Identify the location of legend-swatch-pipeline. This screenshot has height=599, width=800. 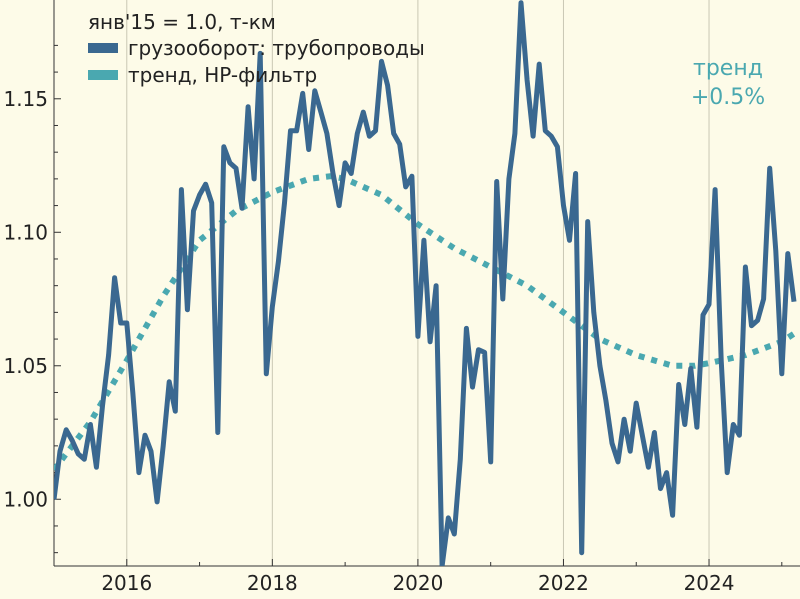
(103, 48).